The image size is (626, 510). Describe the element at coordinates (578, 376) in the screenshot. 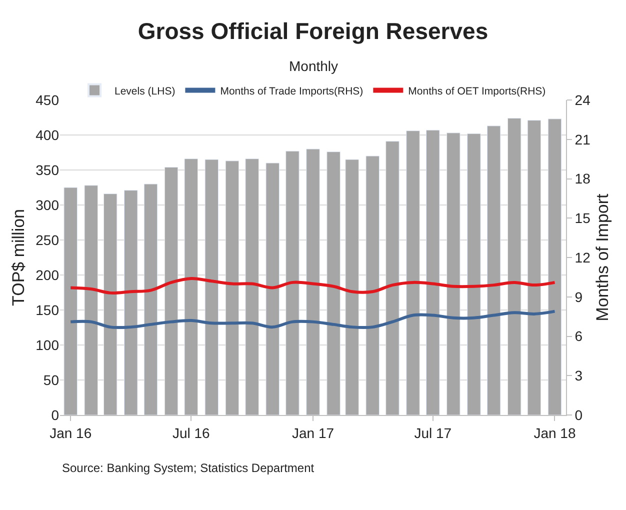

I see `y2-tick-label: 3` at that location.